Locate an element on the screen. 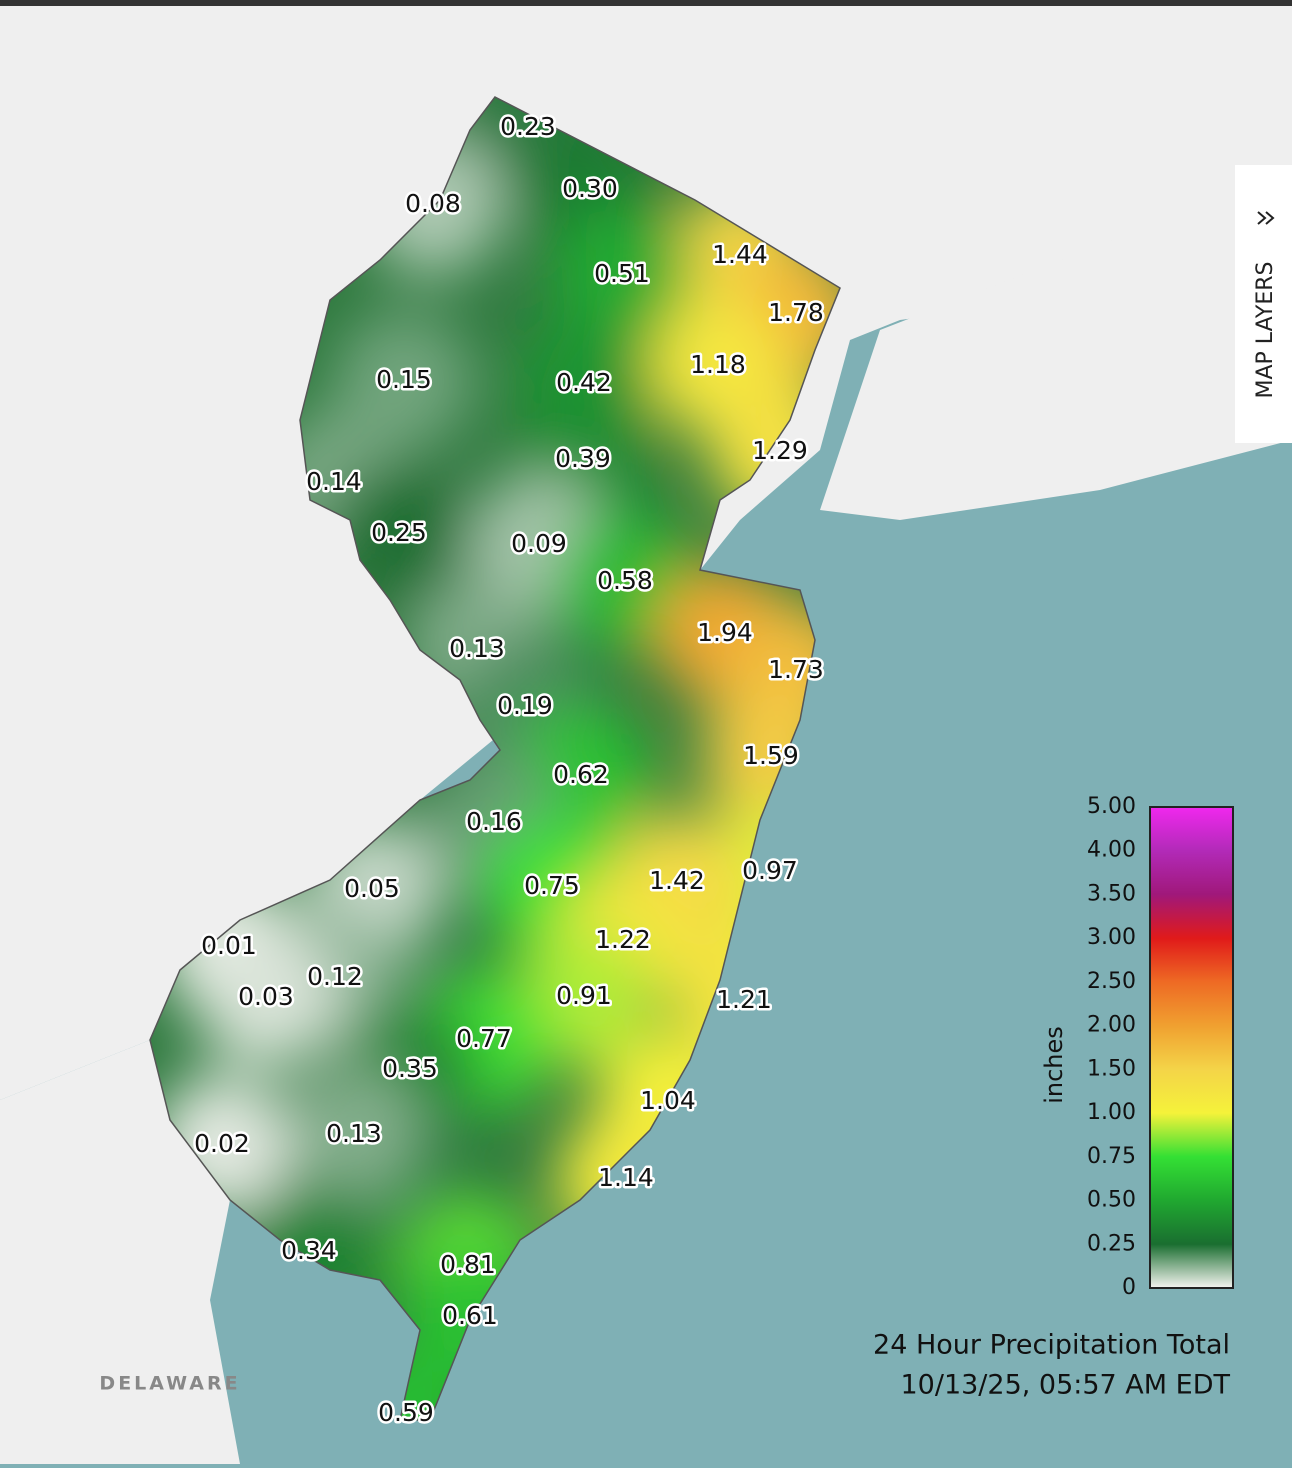 The width and height of the screenshot is (1292, 1468). long-island is located at coordinates (1056, 345).